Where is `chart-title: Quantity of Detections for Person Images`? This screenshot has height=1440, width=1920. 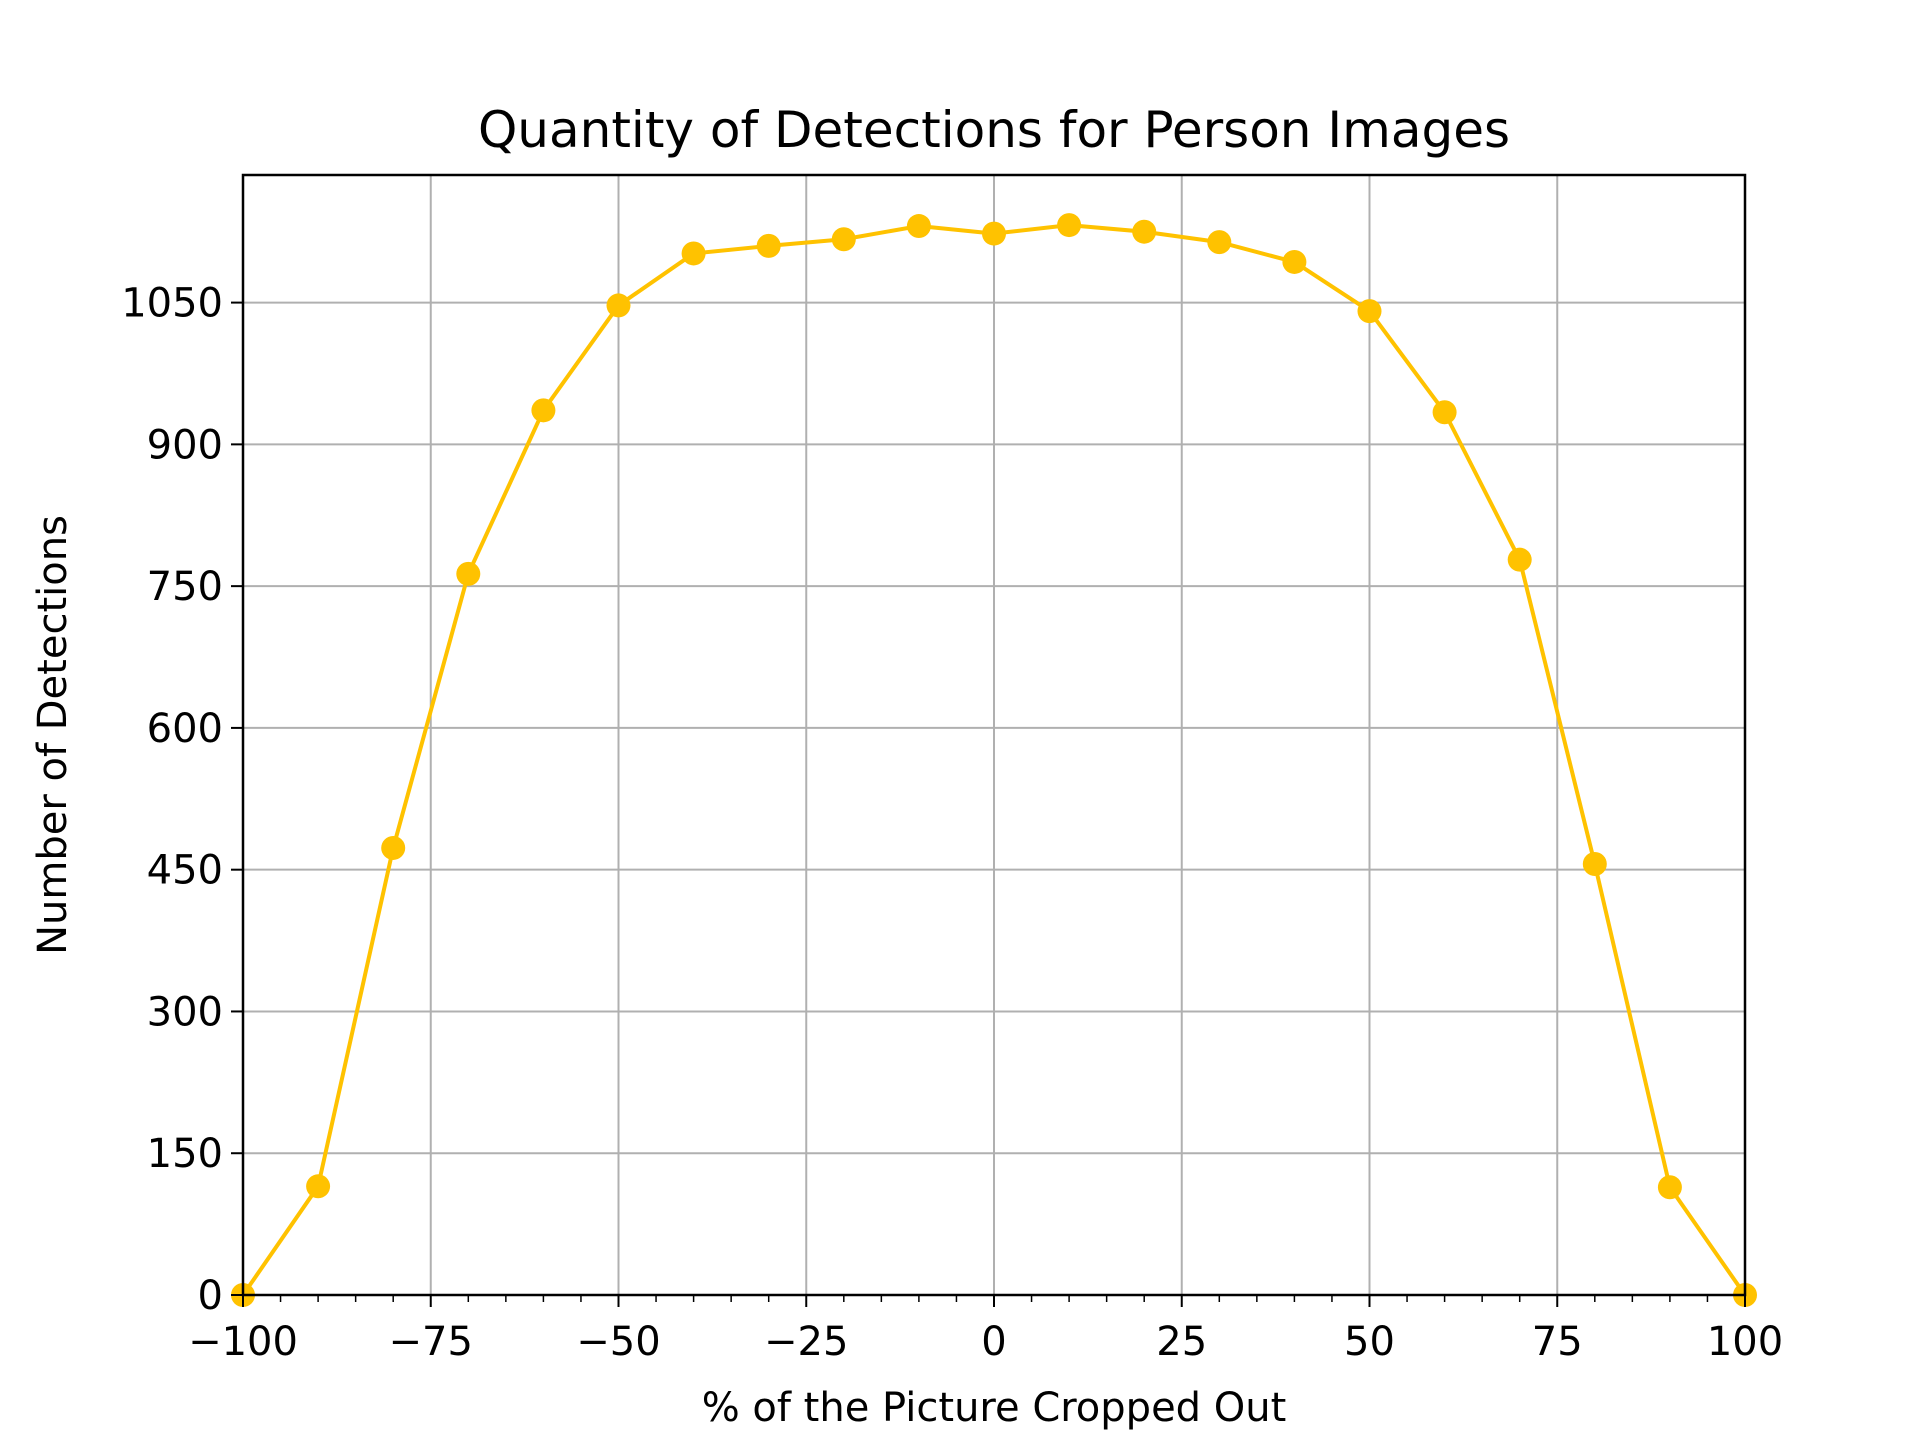 chart-title: Quantity of Detections for Person Images is located at coordinates (994, 130).